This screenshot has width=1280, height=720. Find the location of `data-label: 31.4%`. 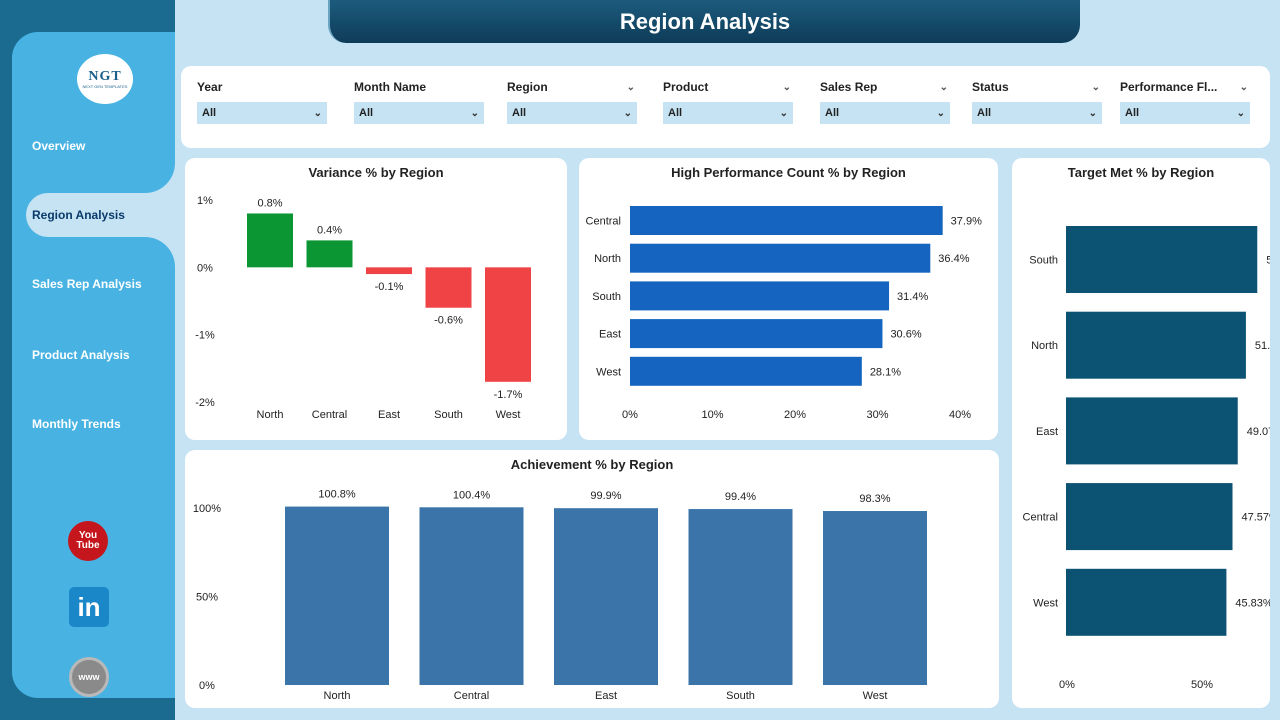

data-label: 31.4% is located at coordinates (912, 297).